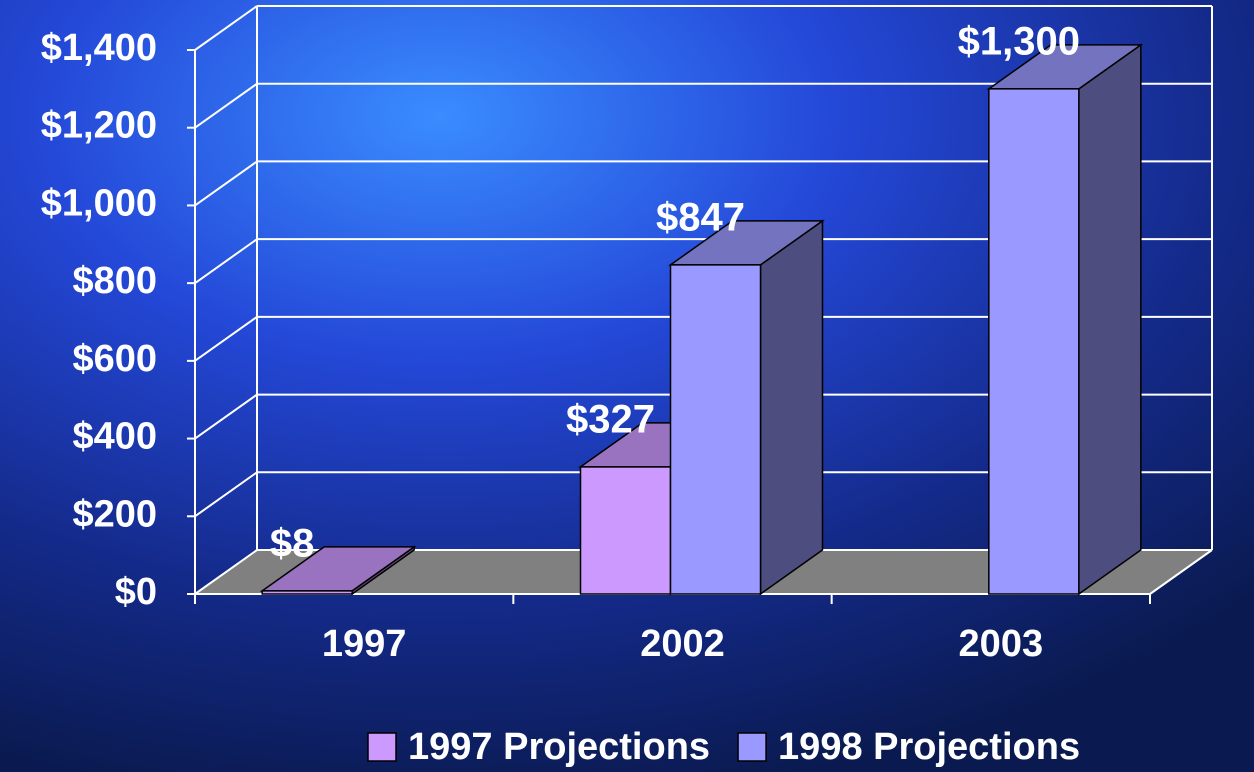  I want to click on y-tick-label: $400, so click(114, 437).